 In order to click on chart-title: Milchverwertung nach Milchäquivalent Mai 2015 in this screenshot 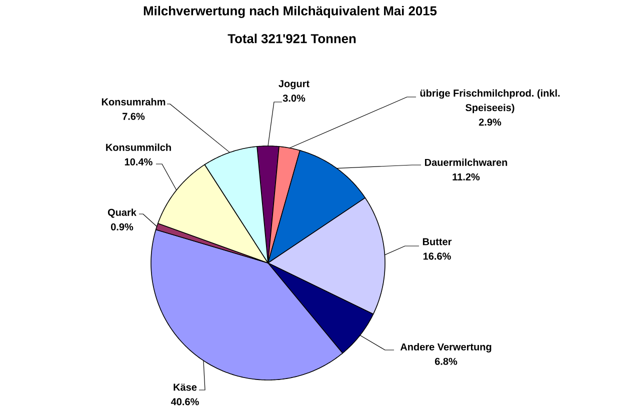, I will do `click(290, 12)`.